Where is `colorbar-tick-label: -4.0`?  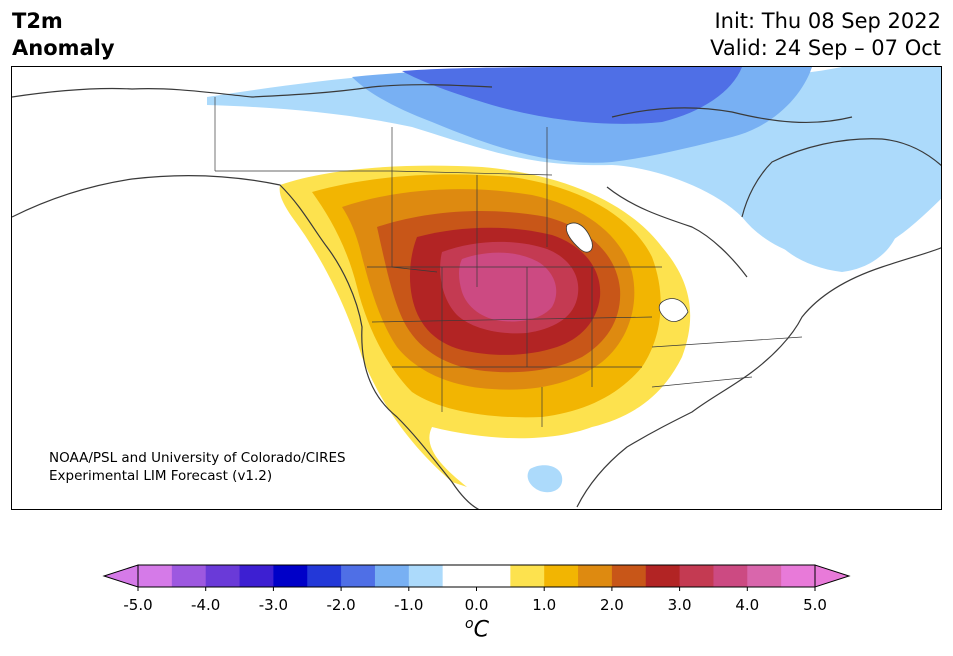
colorbar-tick-label: -4.0 is located at coordinates (206, 605).